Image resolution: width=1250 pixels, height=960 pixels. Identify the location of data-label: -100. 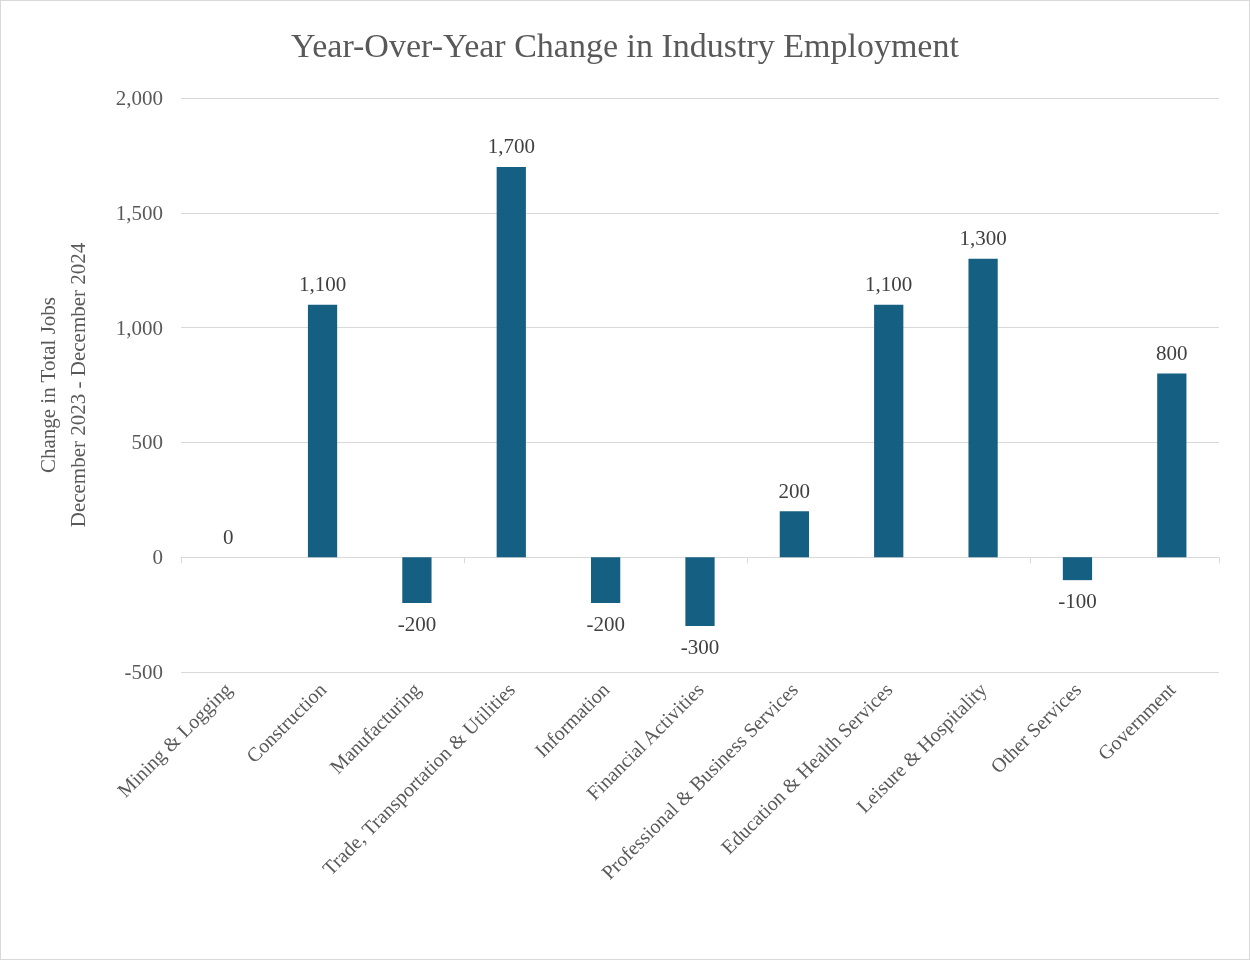
(1077, 600).